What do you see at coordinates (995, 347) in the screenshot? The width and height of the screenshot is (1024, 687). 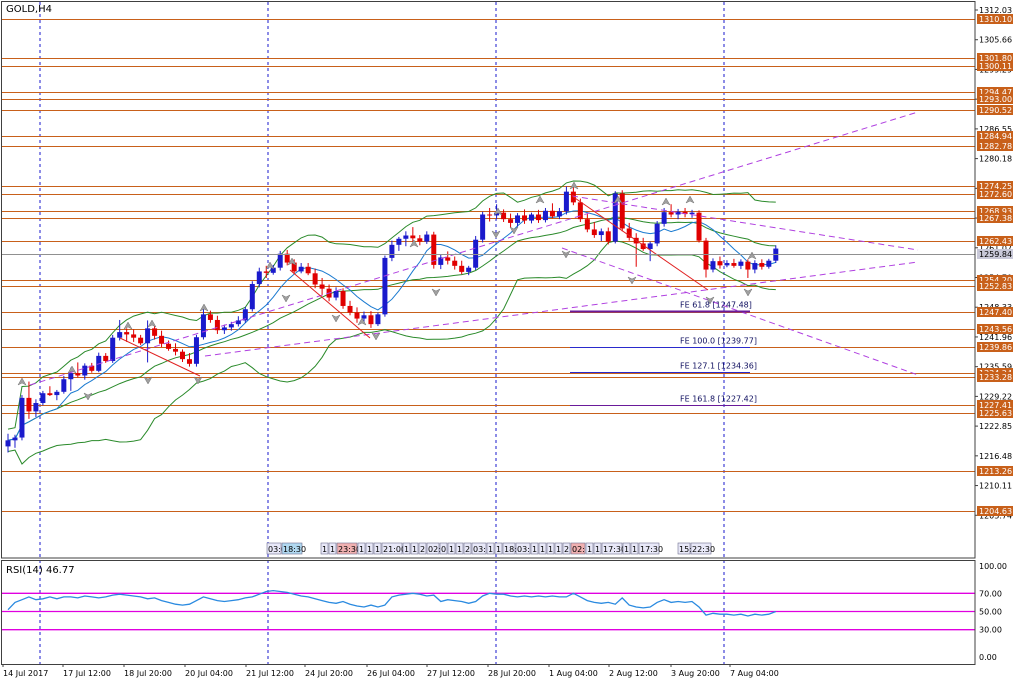 I see `level-price-tag: 1239.86` at bounding box center [995, 347].